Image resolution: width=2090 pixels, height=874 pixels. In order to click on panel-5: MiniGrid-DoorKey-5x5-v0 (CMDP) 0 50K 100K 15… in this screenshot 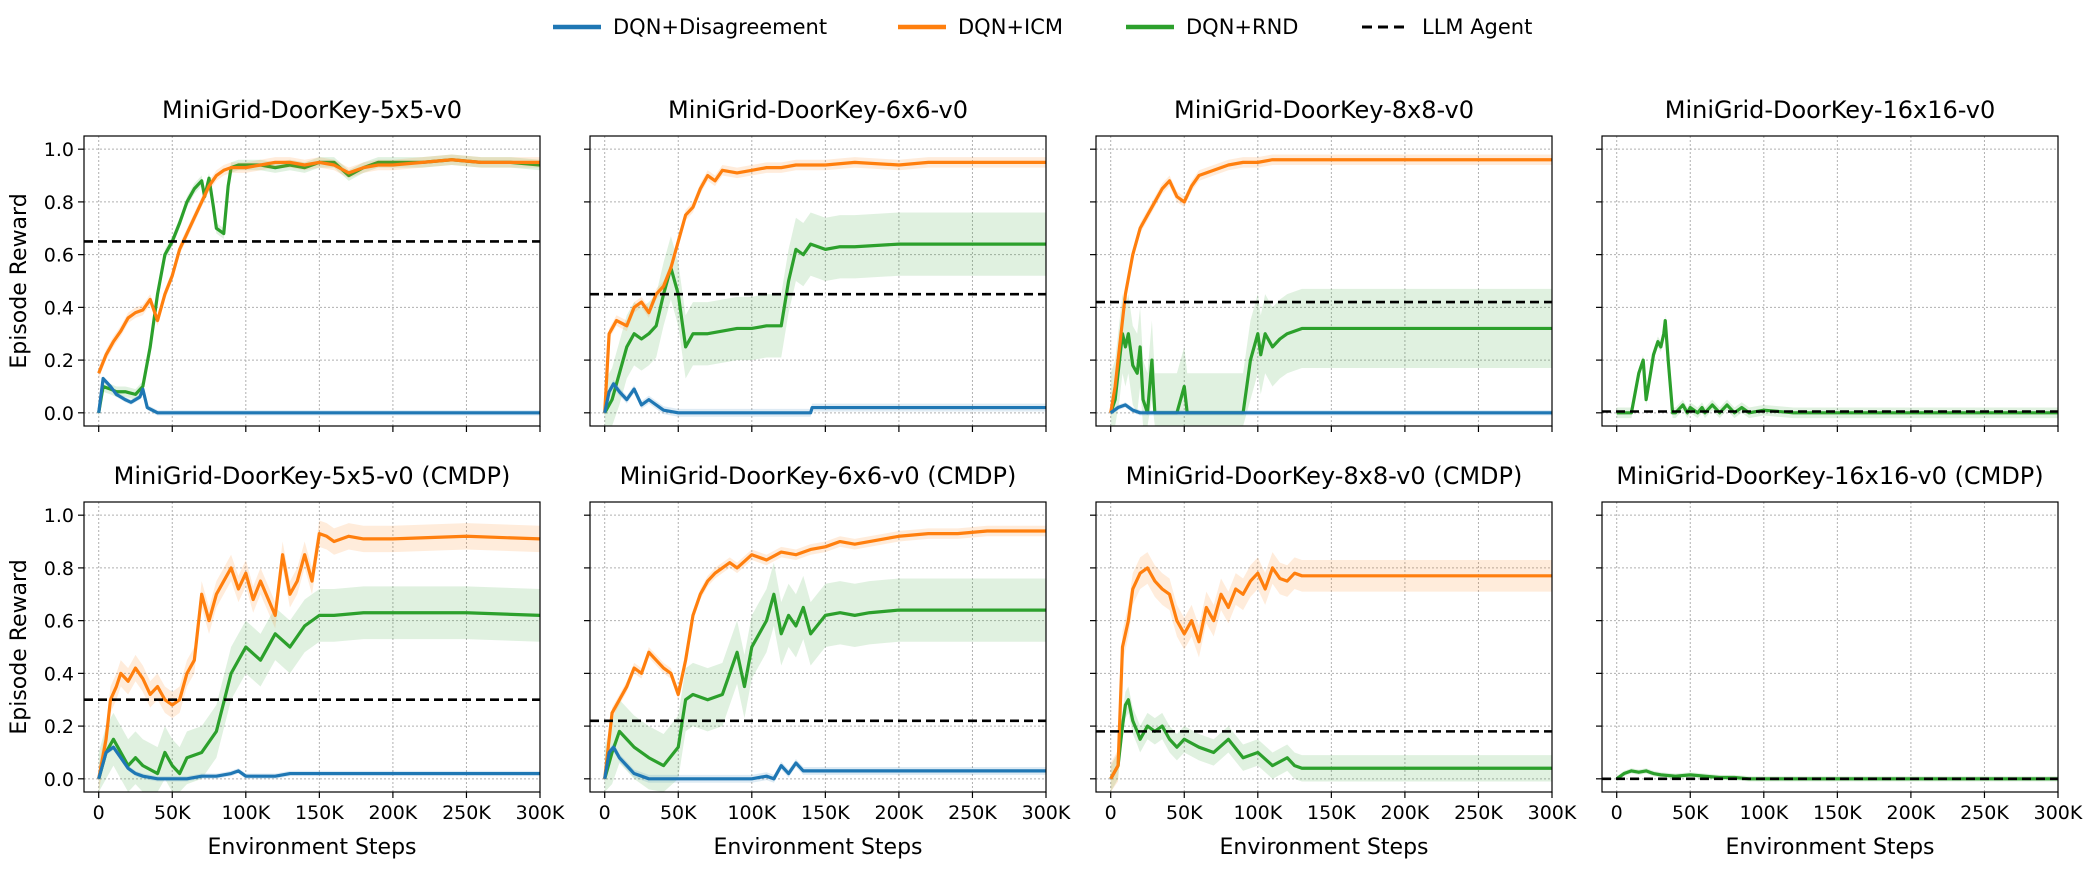, I will do `click(286, 661)`.